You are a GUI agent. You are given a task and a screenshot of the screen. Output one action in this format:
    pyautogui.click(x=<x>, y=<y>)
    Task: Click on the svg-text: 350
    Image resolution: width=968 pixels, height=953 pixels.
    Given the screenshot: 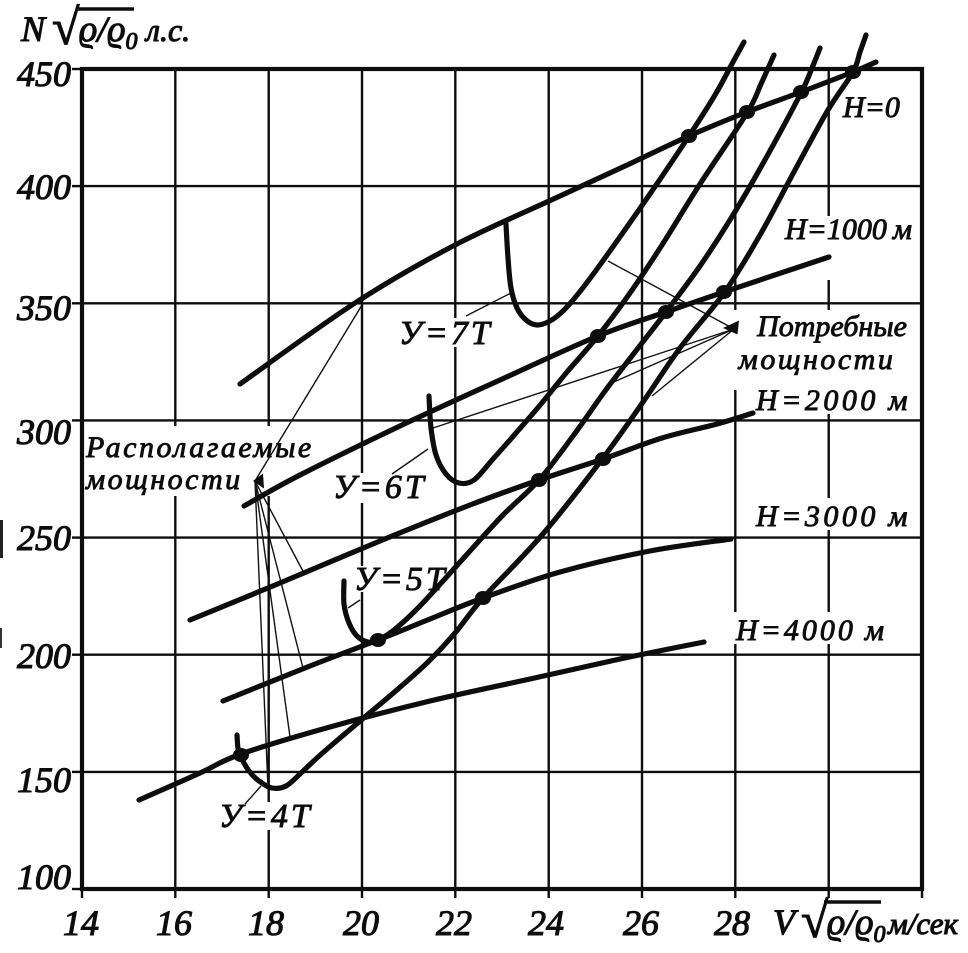 What is the action you would take?
    pyautogui.click(x=43, y=308)
    